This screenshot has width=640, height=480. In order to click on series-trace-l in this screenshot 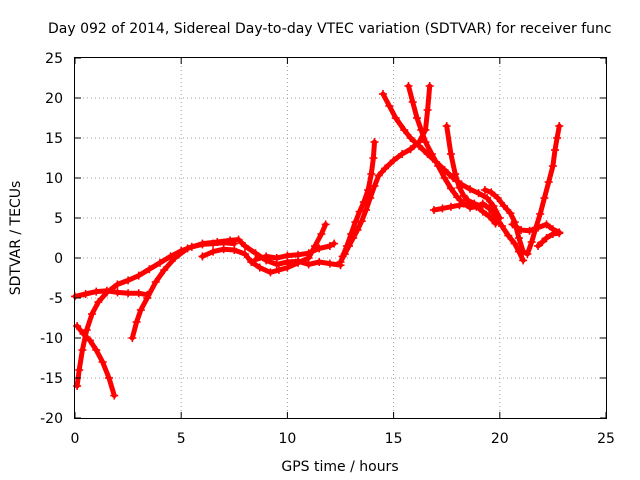, I will do `click(464, 213)`.